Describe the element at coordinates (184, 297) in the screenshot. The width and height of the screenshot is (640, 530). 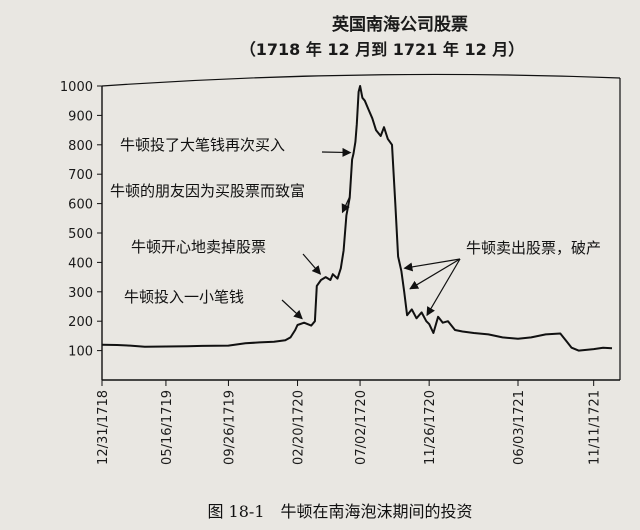
I see `annotation-label: 牛顿投入一小笔钱` at that location.